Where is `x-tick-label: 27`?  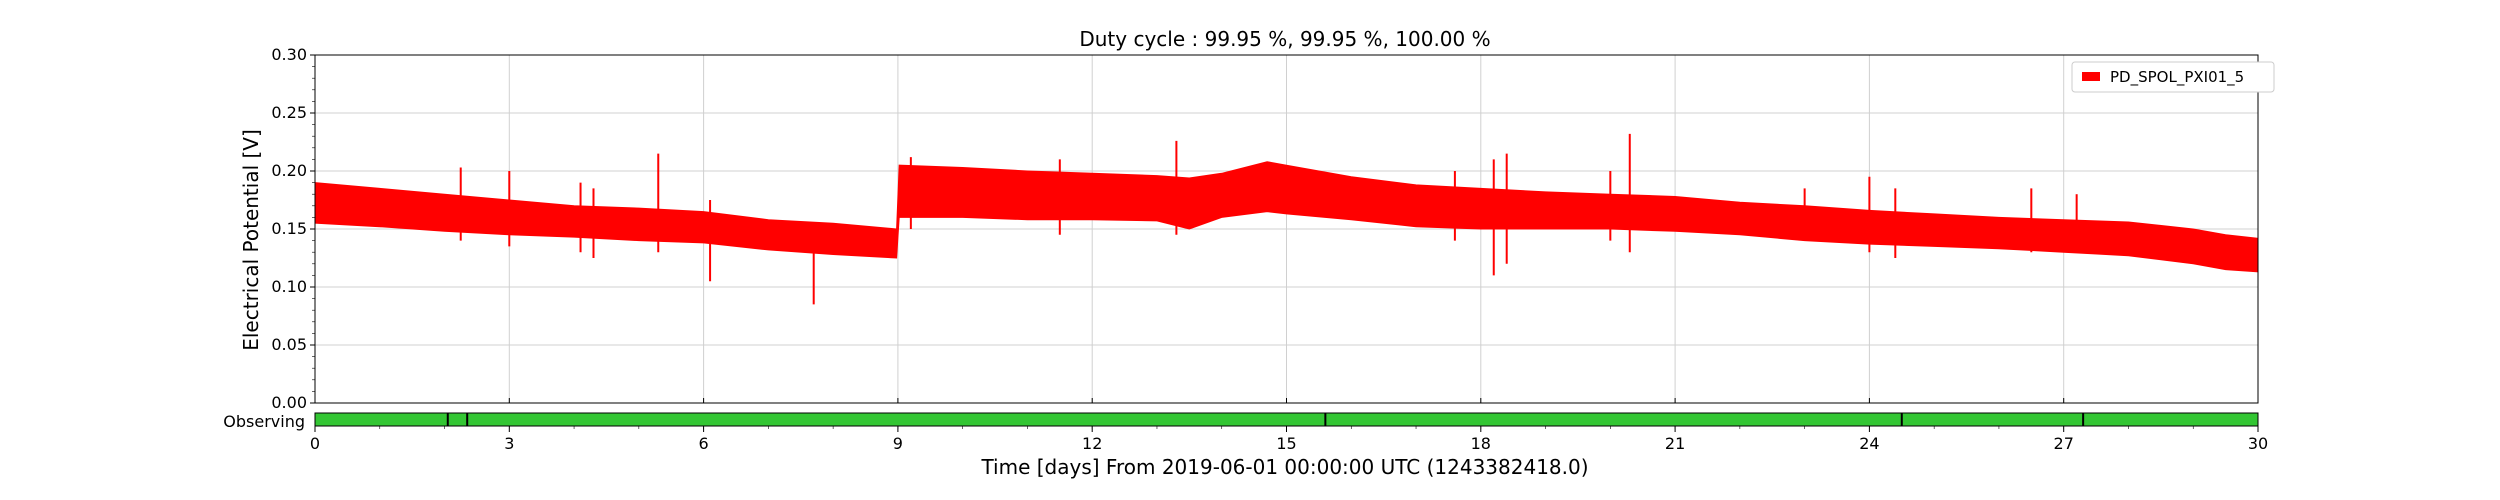
x-tick-label: 27 is located at coordinates (2064, 443).